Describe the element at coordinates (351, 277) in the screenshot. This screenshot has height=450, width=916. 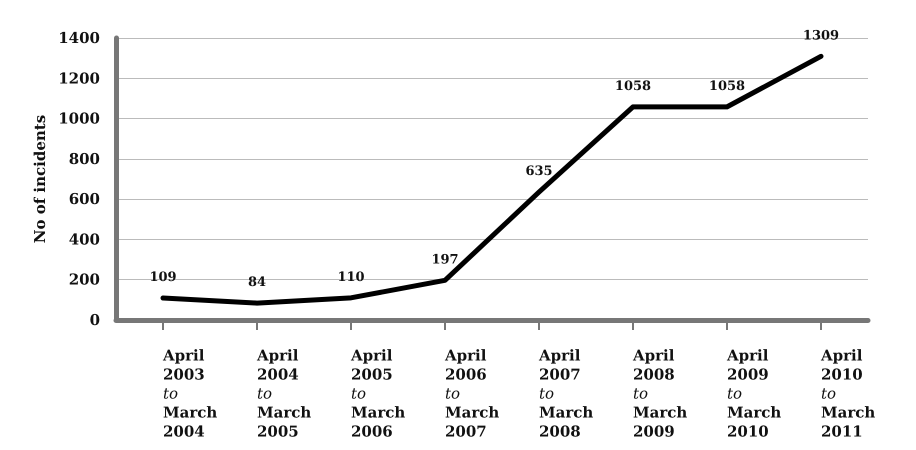
I see `data-label: 110` at that location.